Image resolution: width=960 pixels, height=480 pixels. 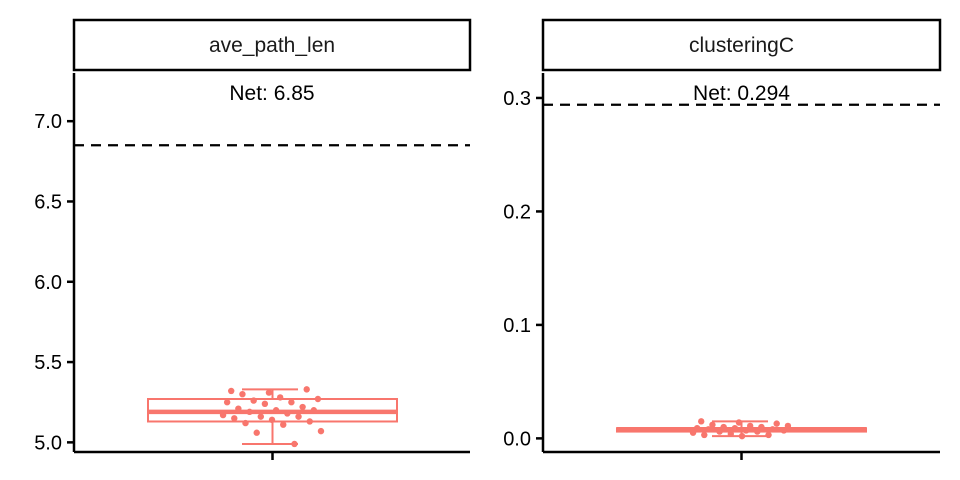 I want to click on reference-label: Net: 0.294, so click(x=741, y=93).